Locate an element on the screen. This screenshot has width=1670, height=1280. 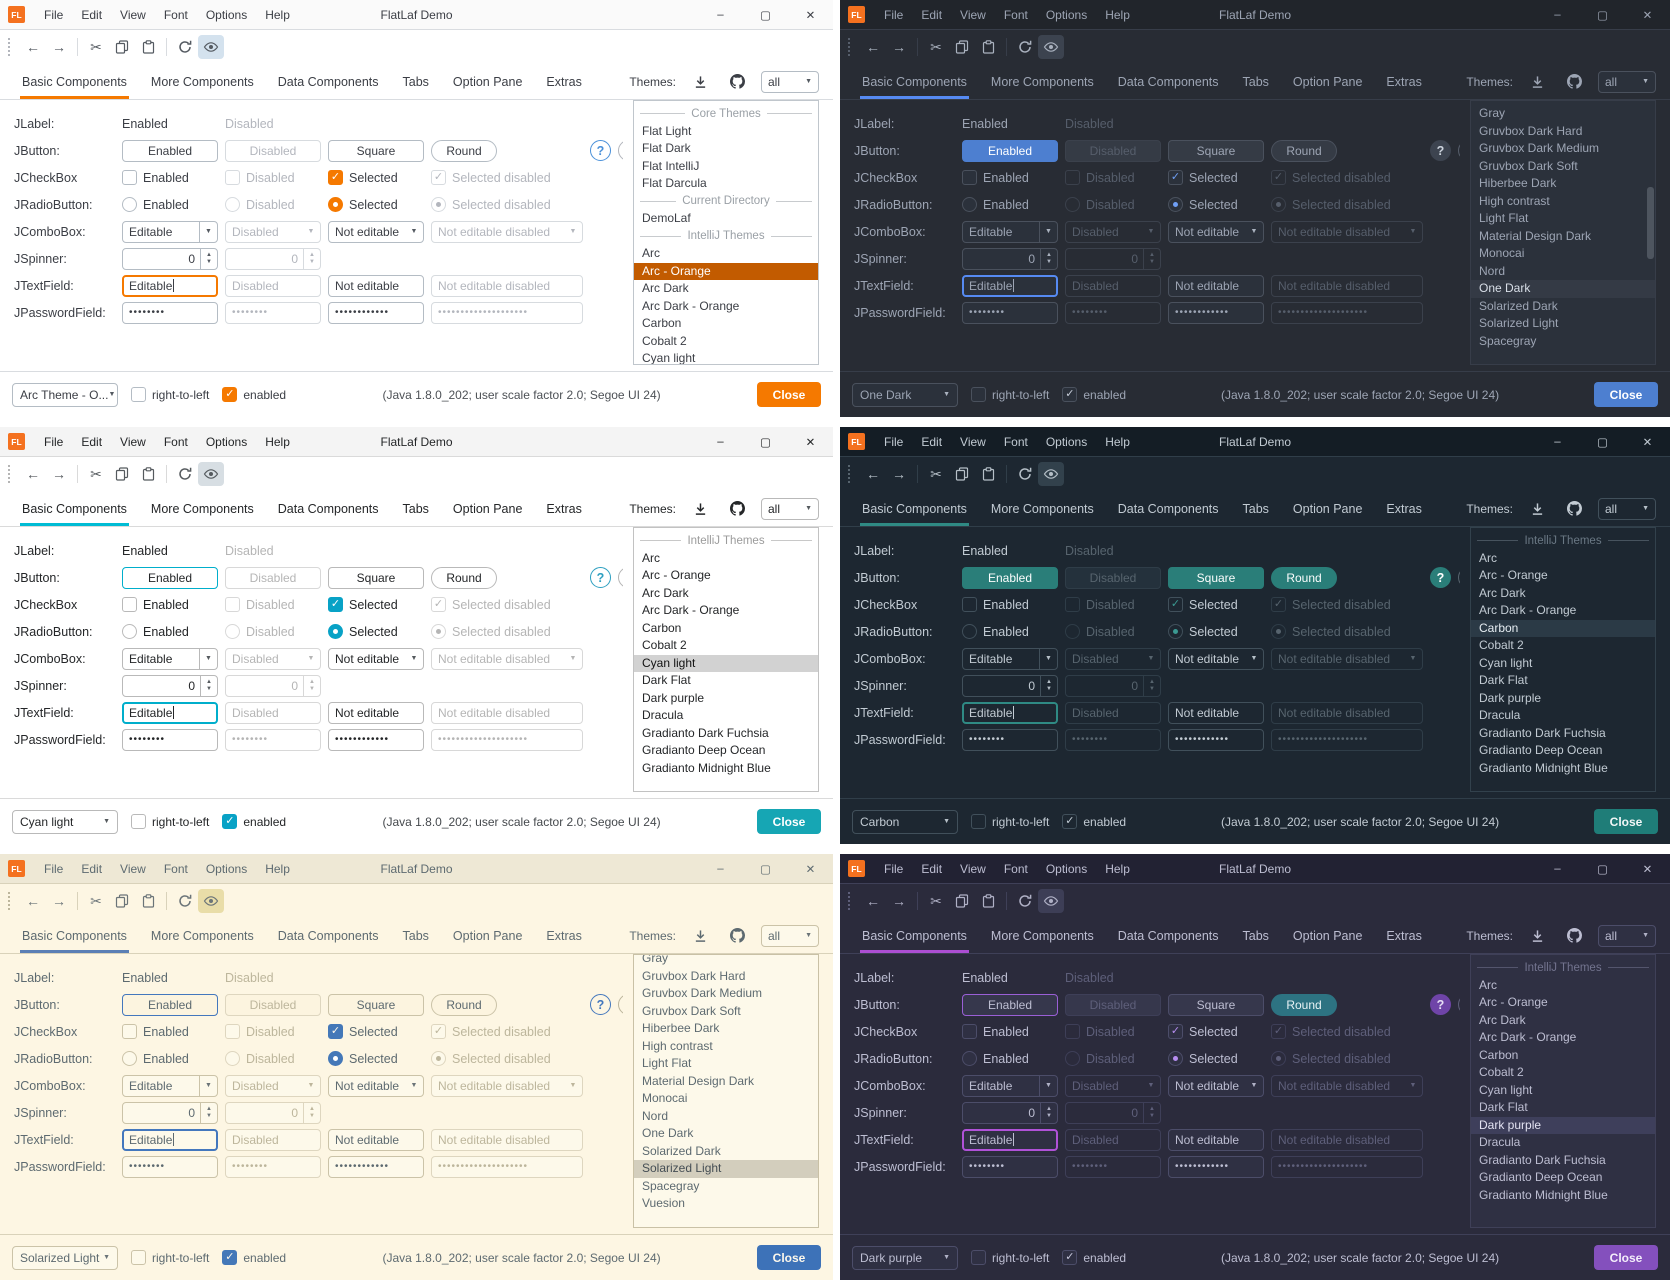
theme-list-item-selected: Arc - Orange is located at coordinates (726, 271).